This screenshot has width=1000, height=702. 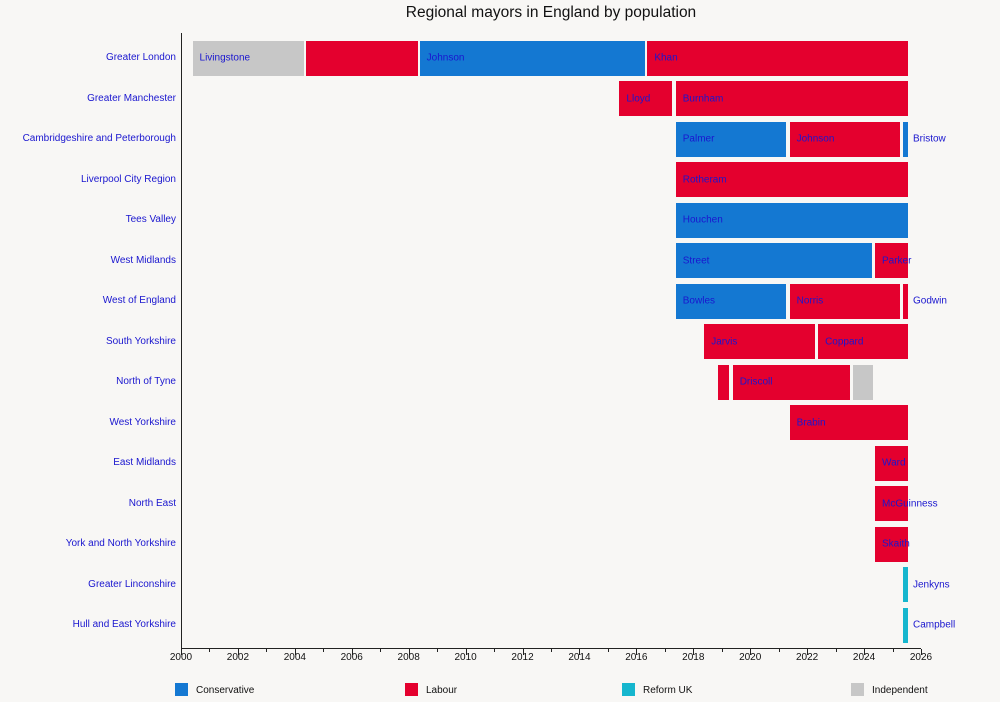 What do you see at coordinates (791, 220) in the screenshot?
I see `bar-houchen: Houchen` at bounding box center [791, 220].